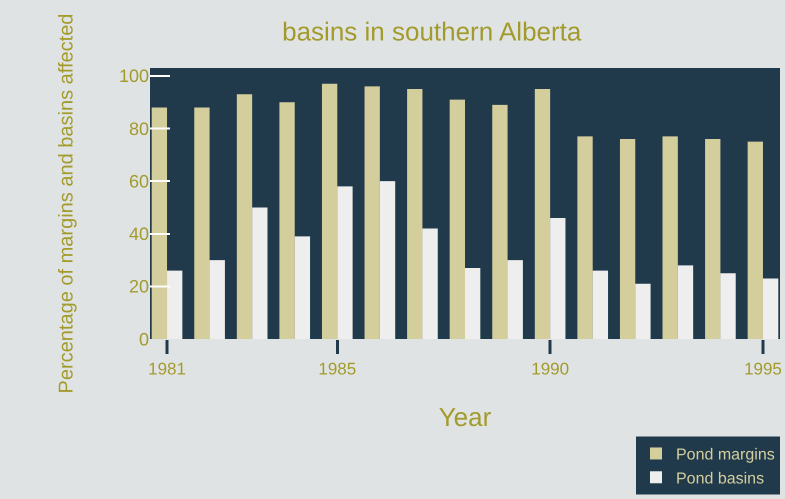  Describe the element at coordinates (138, 181) in the screenshot. I see `y-tick-label: 60` at that location.